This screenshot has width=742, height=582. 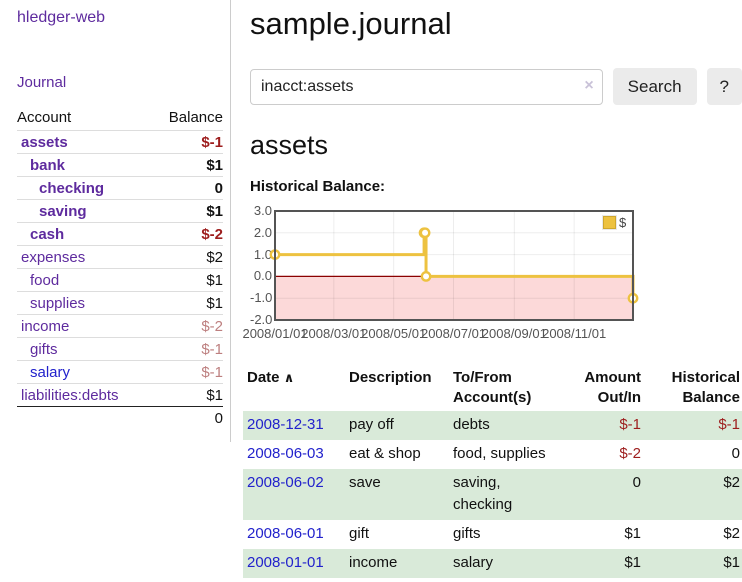 What do you see at coordinates (218, 188) in the screenshot?
I see `account-balance: 0` at bounding box center [218, 188].